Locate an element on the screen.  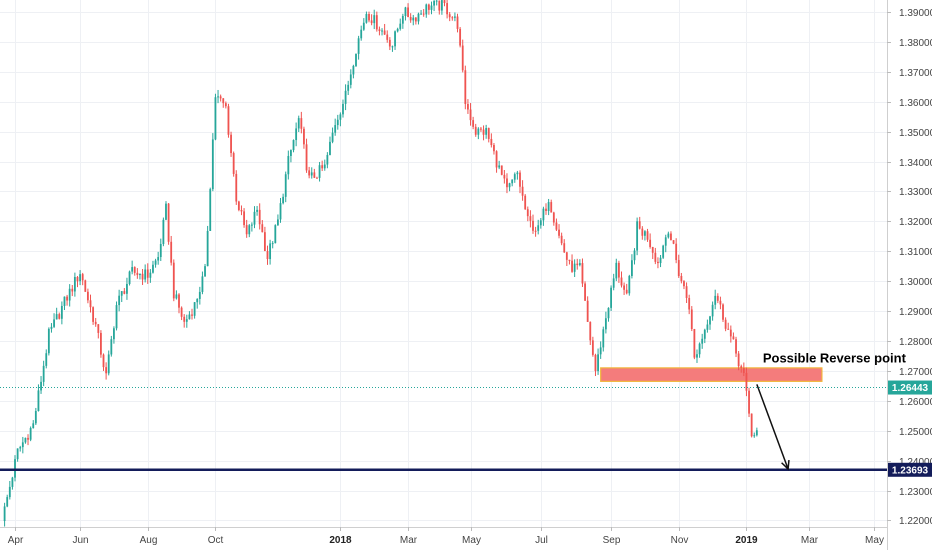
y-tick-label: 1.30000 is located at coordinates (915, 282).